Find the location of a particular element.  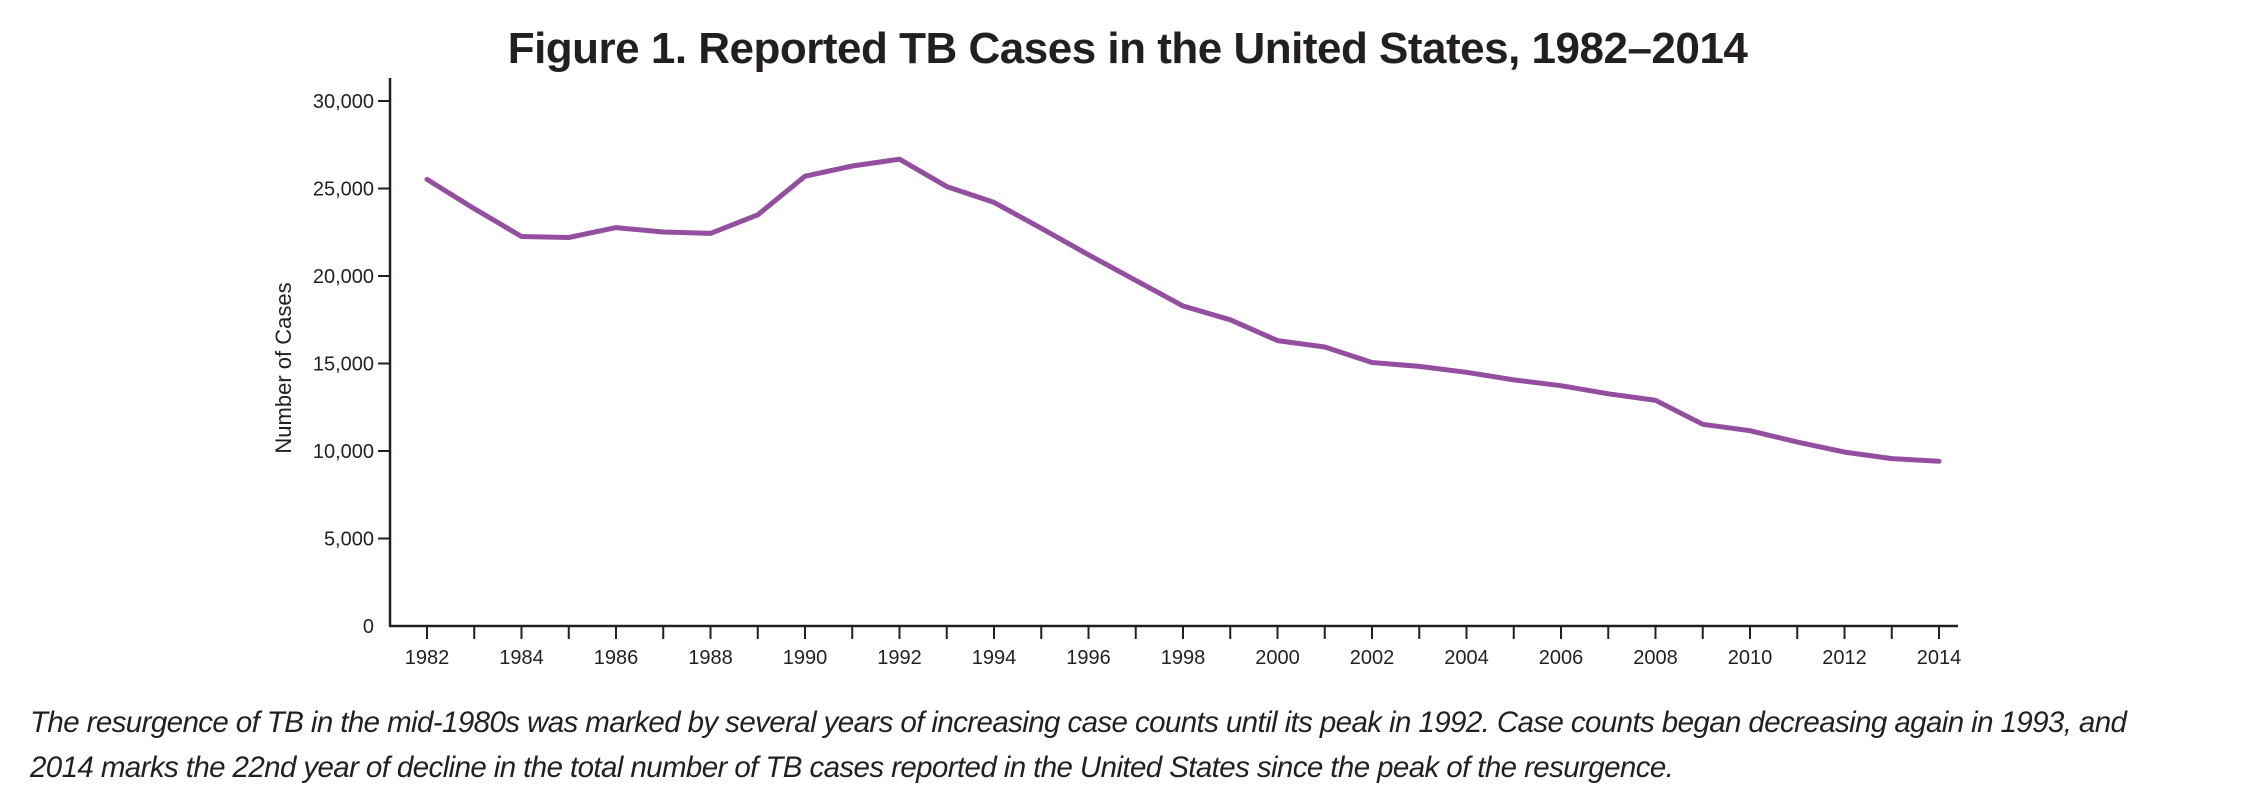

x-tick-label: 1988 is located at coordinates (710, 658).